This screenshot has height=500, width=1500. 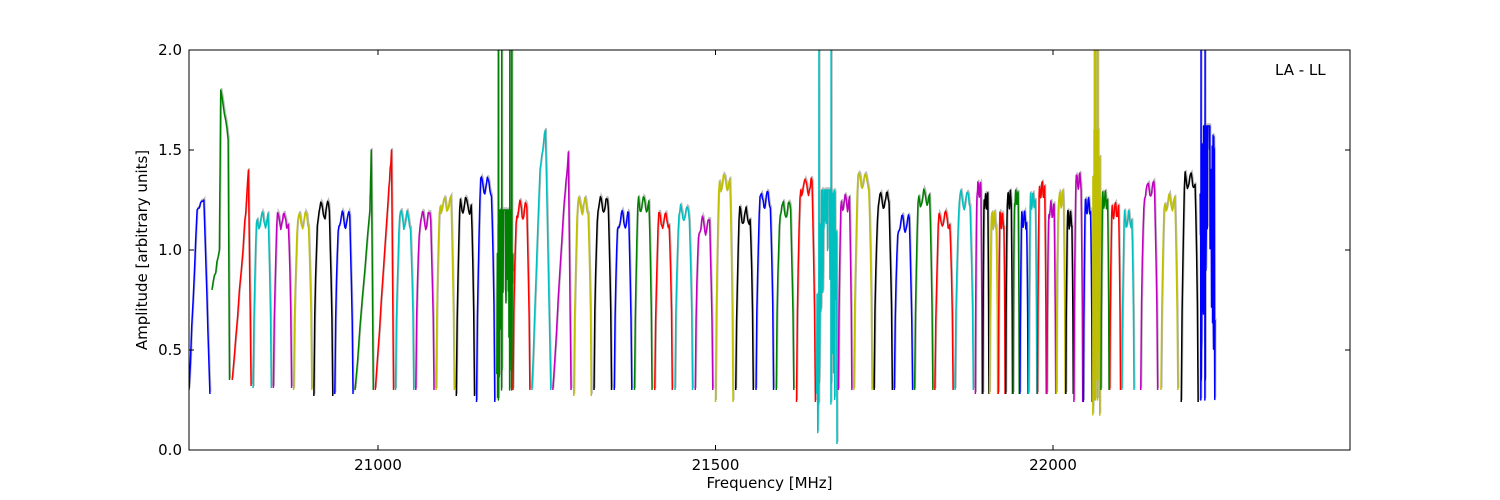 What do you see at coordinates (170, 50) in the screenshot?
I see `y-tick-label-4: 2.0` at bounding box center [170, 50].